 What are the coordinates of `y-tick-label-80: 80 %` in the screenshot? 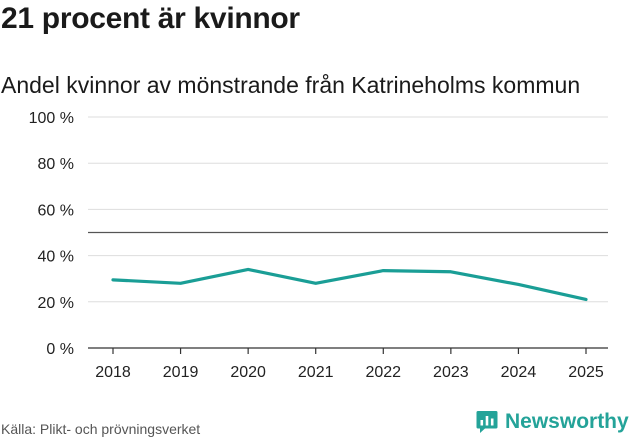 It's located at (56, 164).